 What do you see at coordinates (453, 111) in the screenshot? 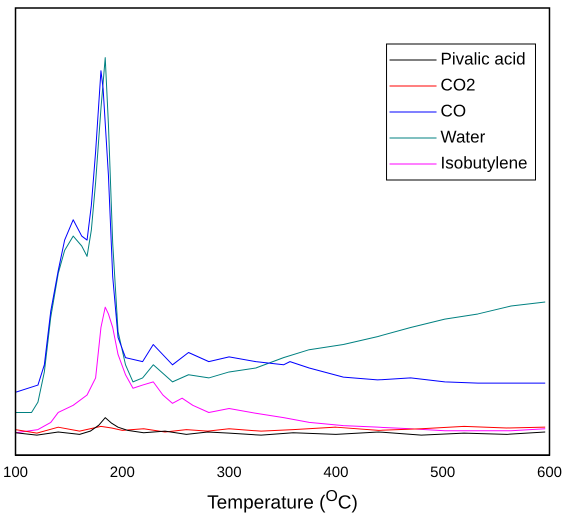
I see `legend-label: CO` at bounding box center [453, 111].